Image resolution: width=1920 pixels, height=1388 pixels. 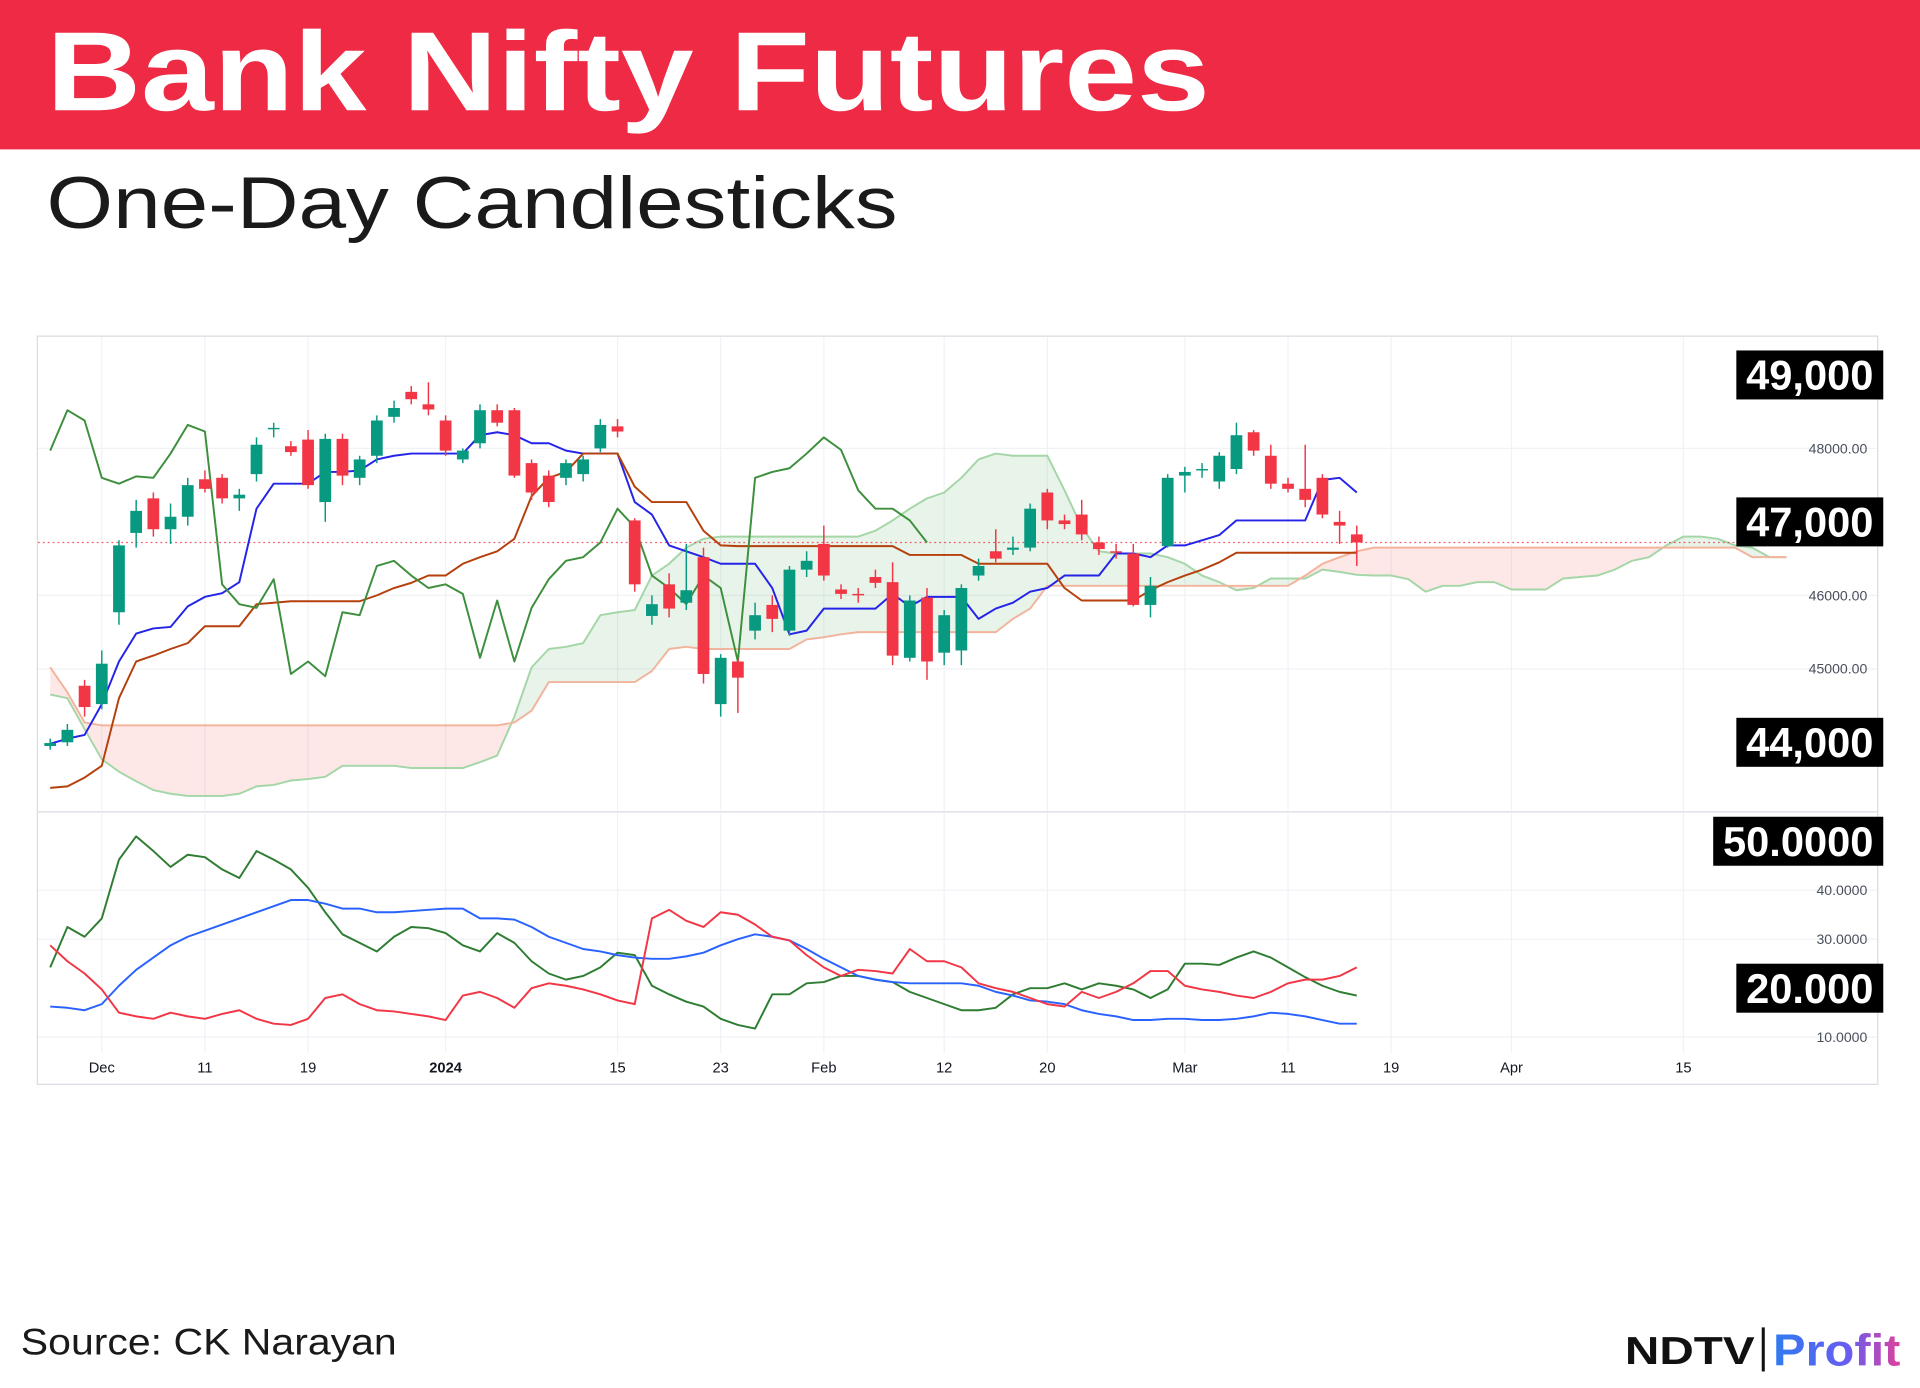 What do you see at coordinates (1838, 448) in the screenshot?
I see `y-tick-label: 48000.00` at bounding box center [1838, 448].